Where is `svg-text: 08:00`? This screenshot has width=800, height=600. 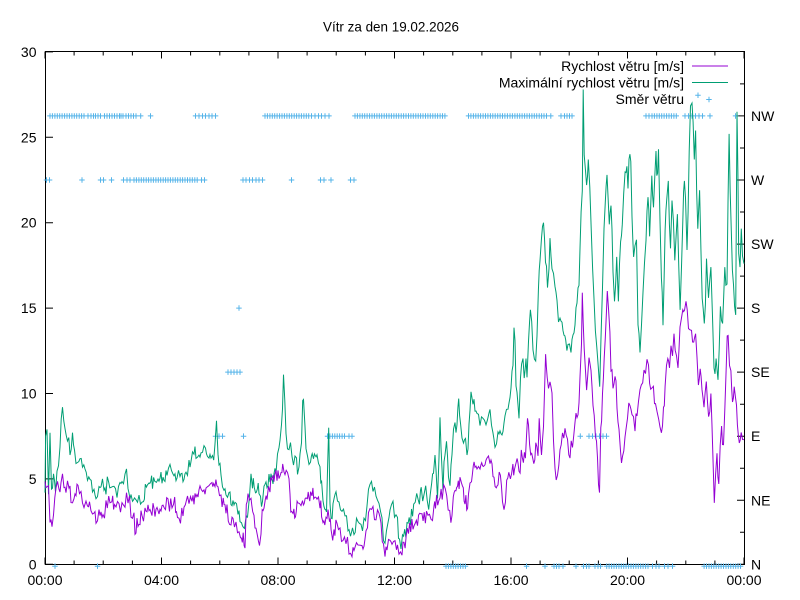 svg-text: 08:00 is located at coordinates (277, 580).